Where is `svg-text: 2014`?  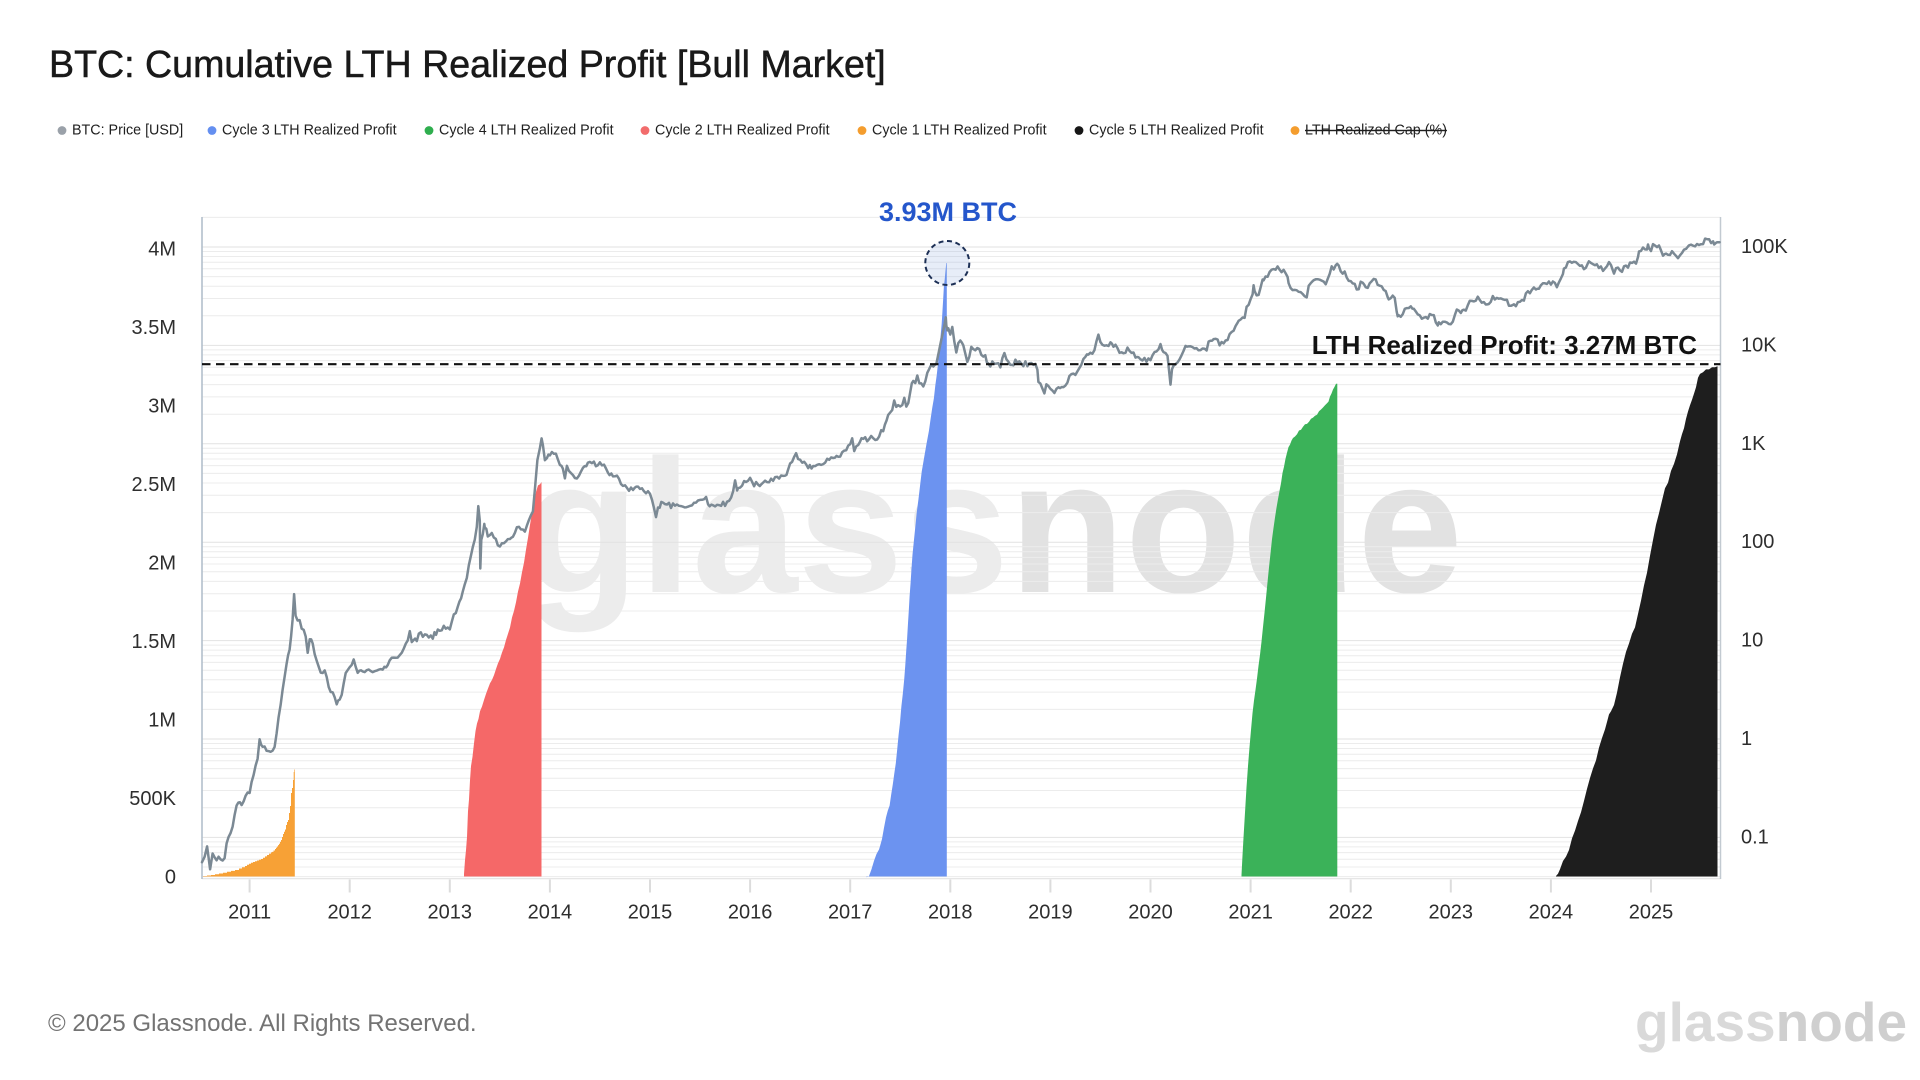 svg-text: 2014 is located at coordinates (550, 913).